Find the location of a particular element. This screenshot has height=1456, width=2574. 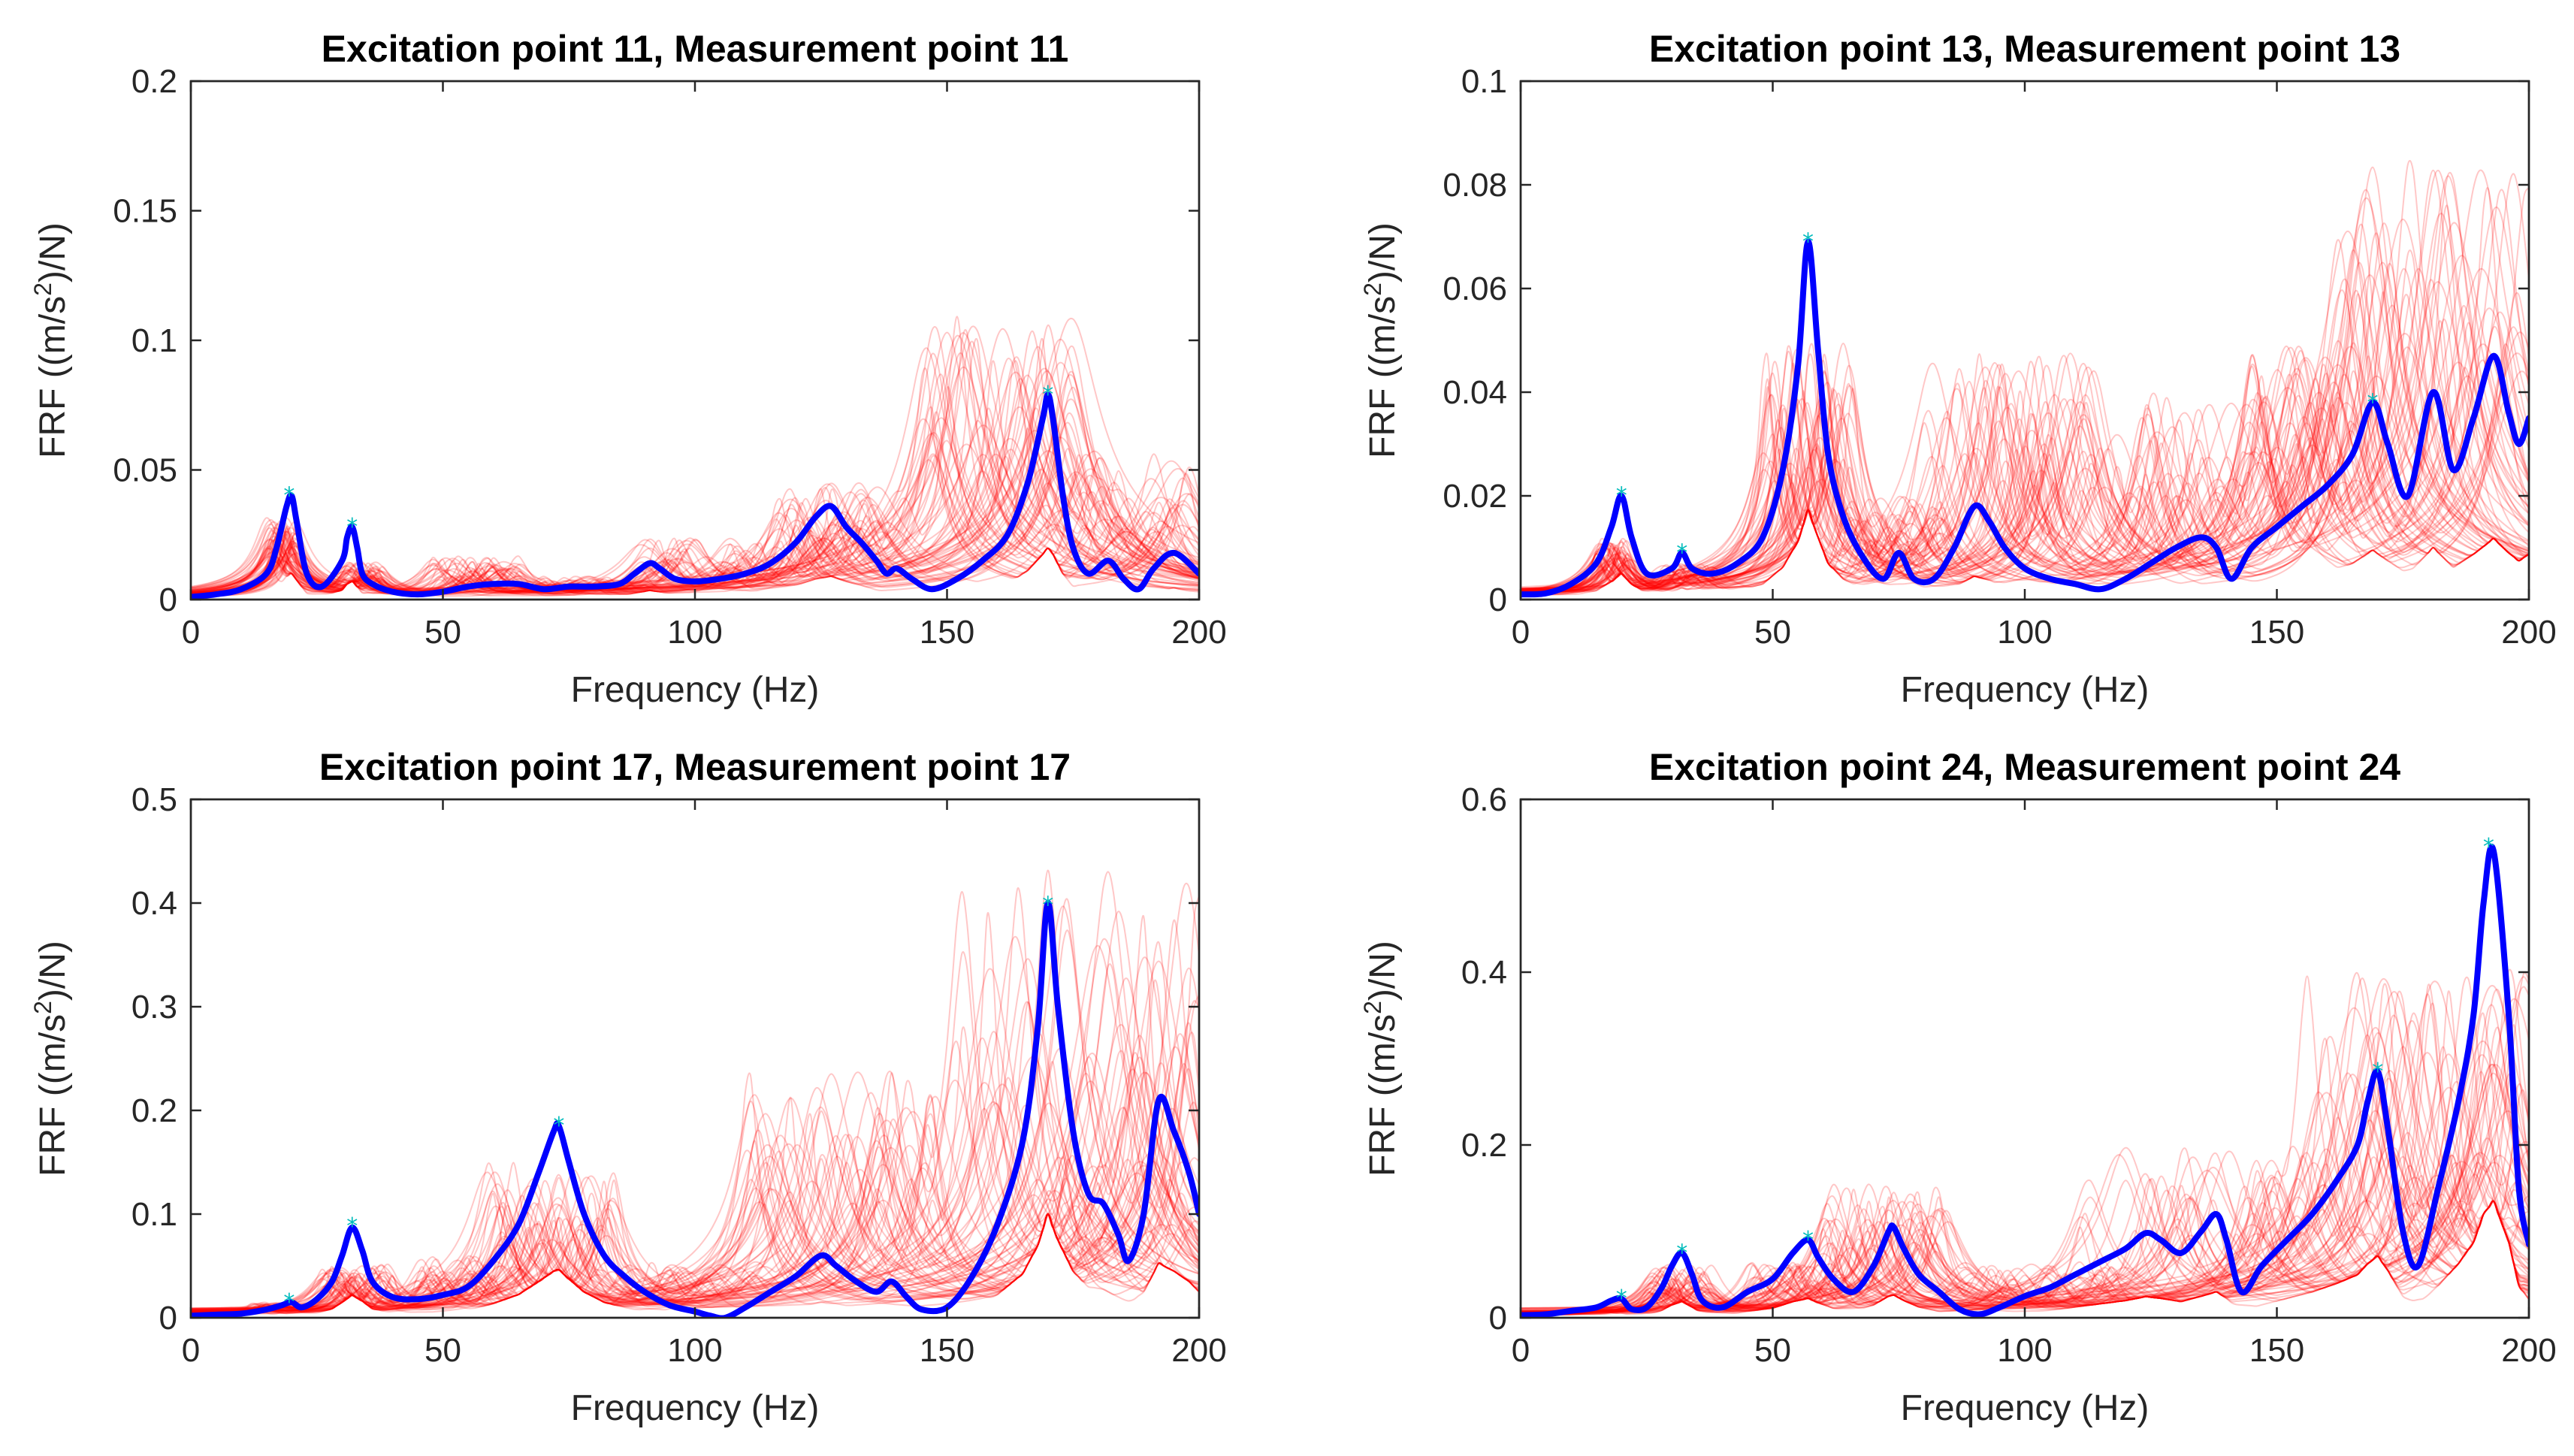

y-tick-label: 0.6 is located at coordinates (1484, 799).